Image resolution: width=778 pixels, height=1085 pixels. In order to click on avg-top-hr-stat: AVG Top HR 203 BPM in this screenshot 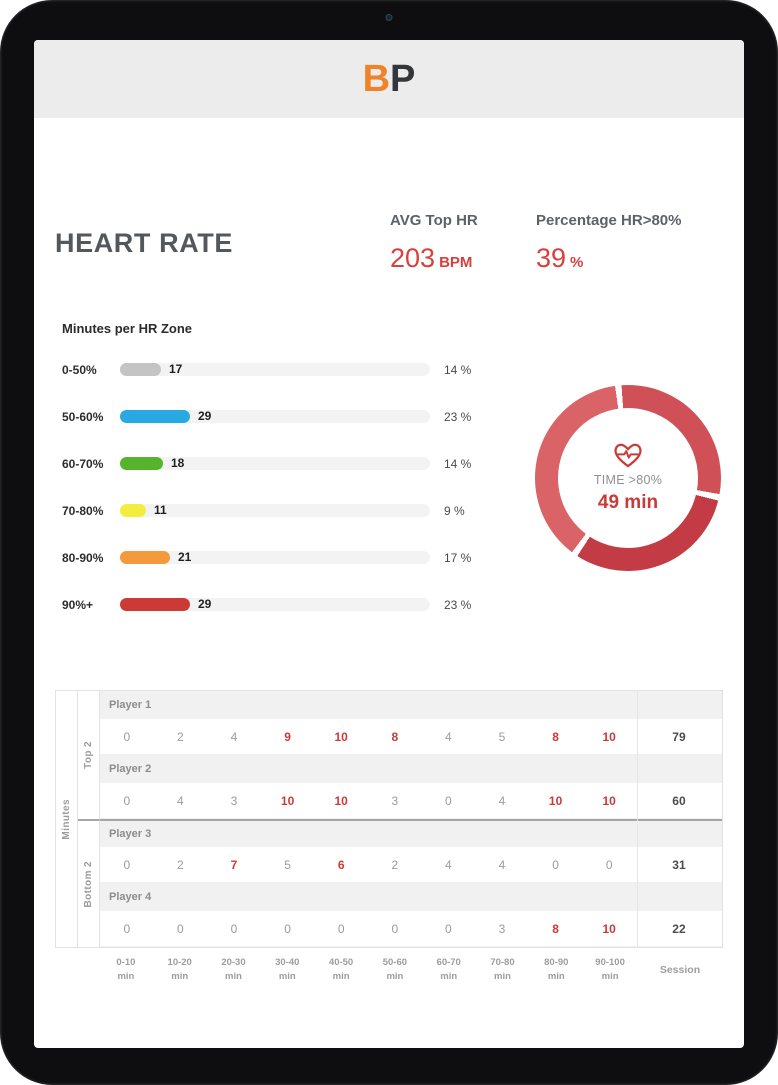, I will do `click(434, 243)`.